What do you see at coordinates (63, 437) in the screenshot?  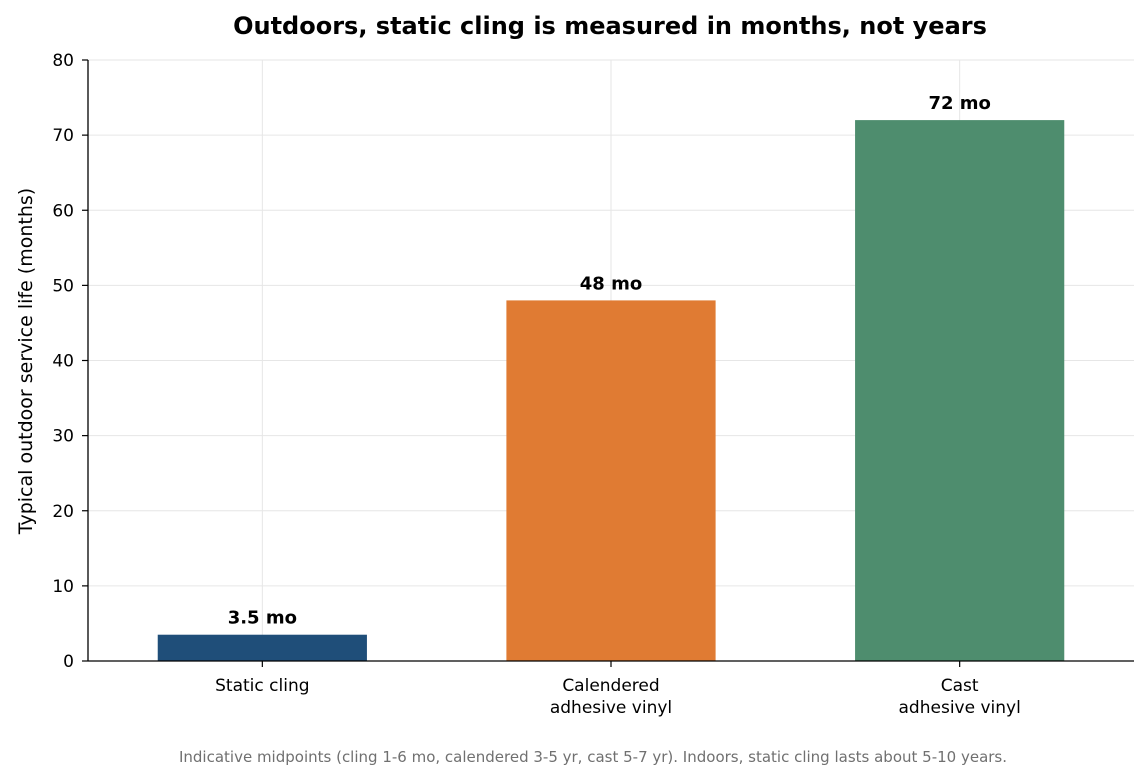 I see `y-tick-label: 30` at bounding box center [63, 437].